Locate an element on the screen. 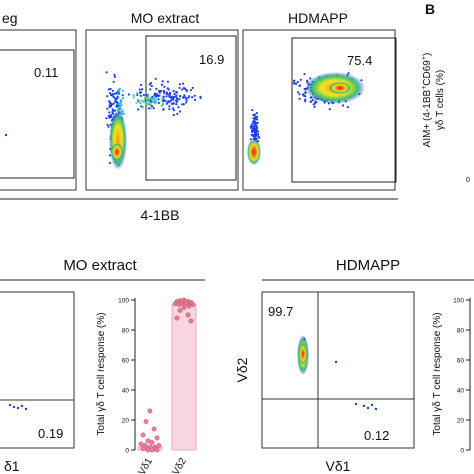  panel-b-ylabel-2: γδ T cells (%) is located at coordinates (440, 100).